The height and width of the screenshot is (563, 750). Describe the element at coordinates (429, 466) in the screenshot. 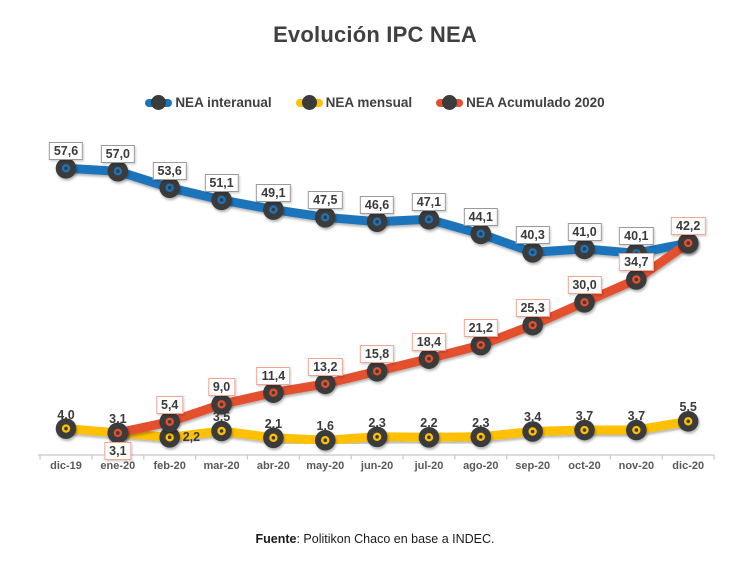

I see `x-axis-label: jul-20` at that location.